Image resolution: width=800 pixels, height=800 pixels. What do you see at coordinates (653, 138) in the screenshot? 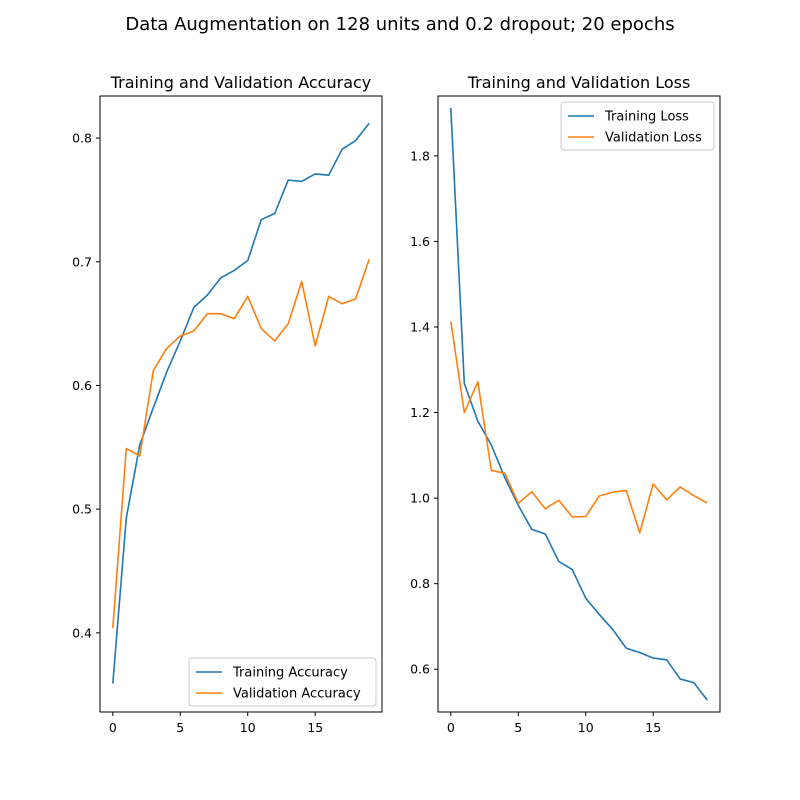
I see `loss-legend-label: Validation Loss` at bounding box center [653, 138].